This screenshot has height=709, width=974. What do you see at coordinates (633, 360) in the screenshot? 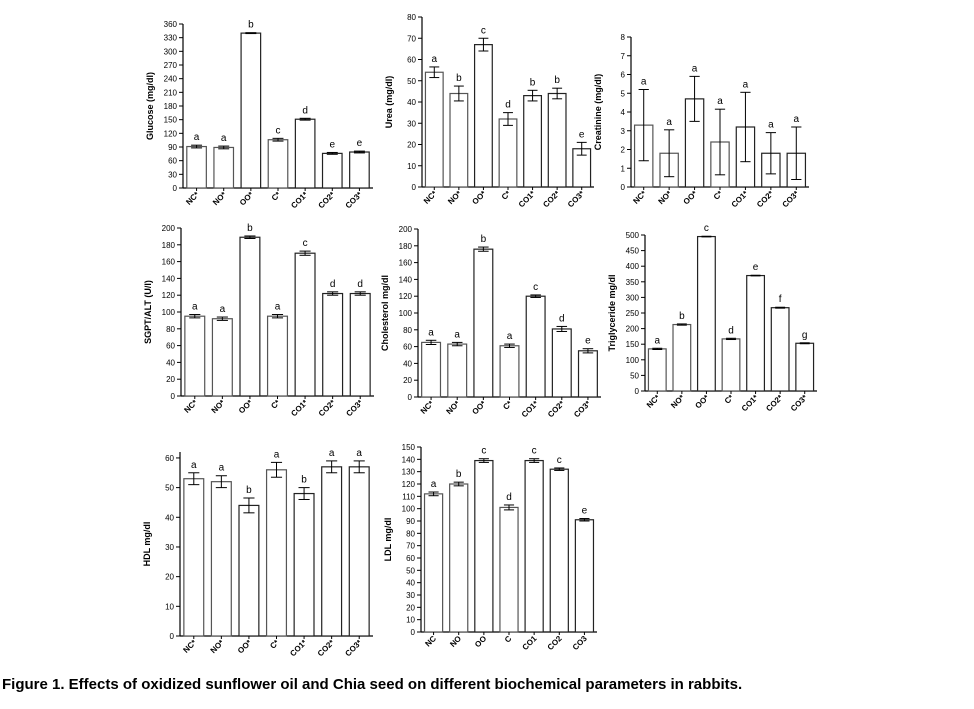
I see `triglyceride-y-tick-label: 100` at bounding box center [633, 360].